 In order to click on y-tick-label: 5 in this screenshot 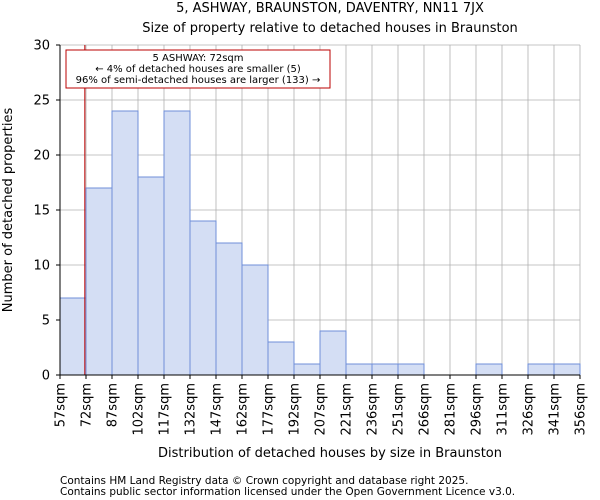, I will do `click(46, 321)`.